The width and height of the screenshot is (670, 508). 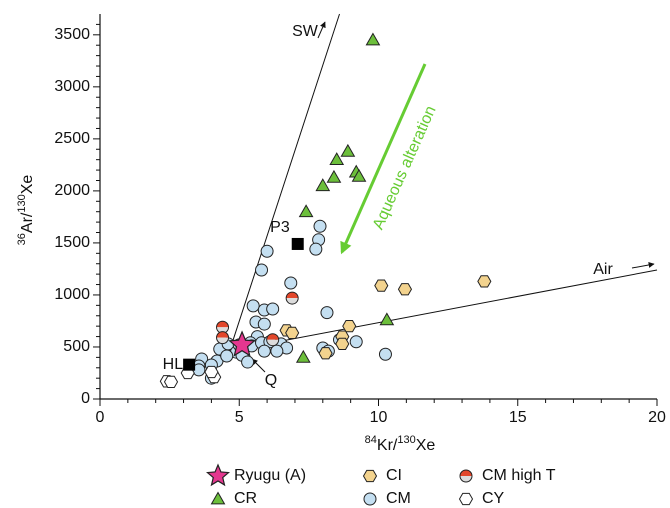 I want to click on air-arrow, so click(x=643, y=265).